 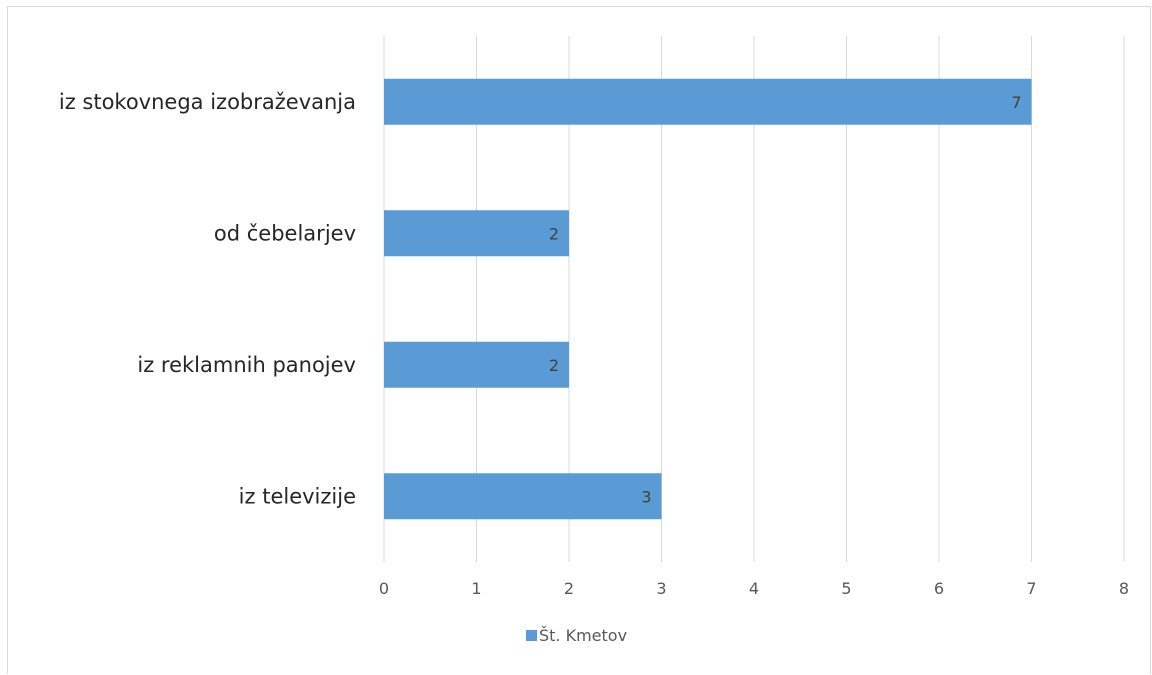 What do you see at coordinates (569, 588) in the screenshot?
I see `x-tick-label: 2` at bounding box center [569, 588].